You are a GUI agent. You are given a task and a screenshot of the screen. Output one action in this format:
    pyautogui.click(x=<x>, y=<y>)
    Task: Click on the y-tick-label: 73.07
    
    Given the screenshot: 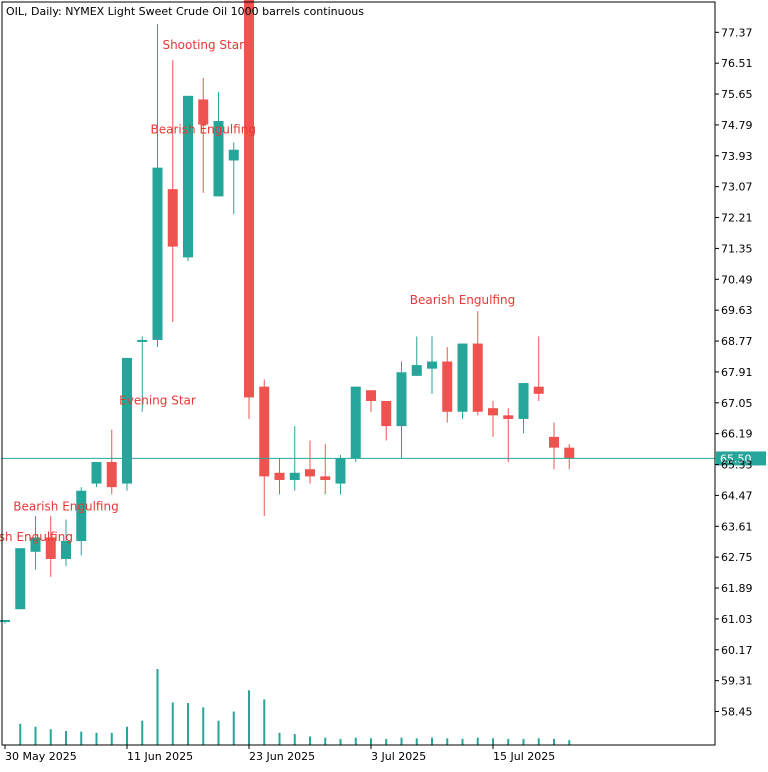 What is the action you would take?
    pyautogui.click(x=737, y=187)
    